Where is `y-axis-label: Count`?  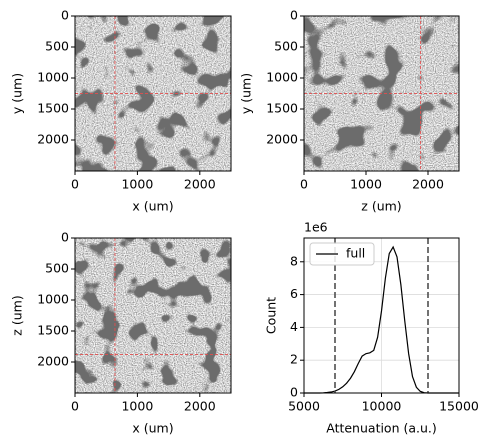 y-axis-label: Count is located at coordinates (271, 315).